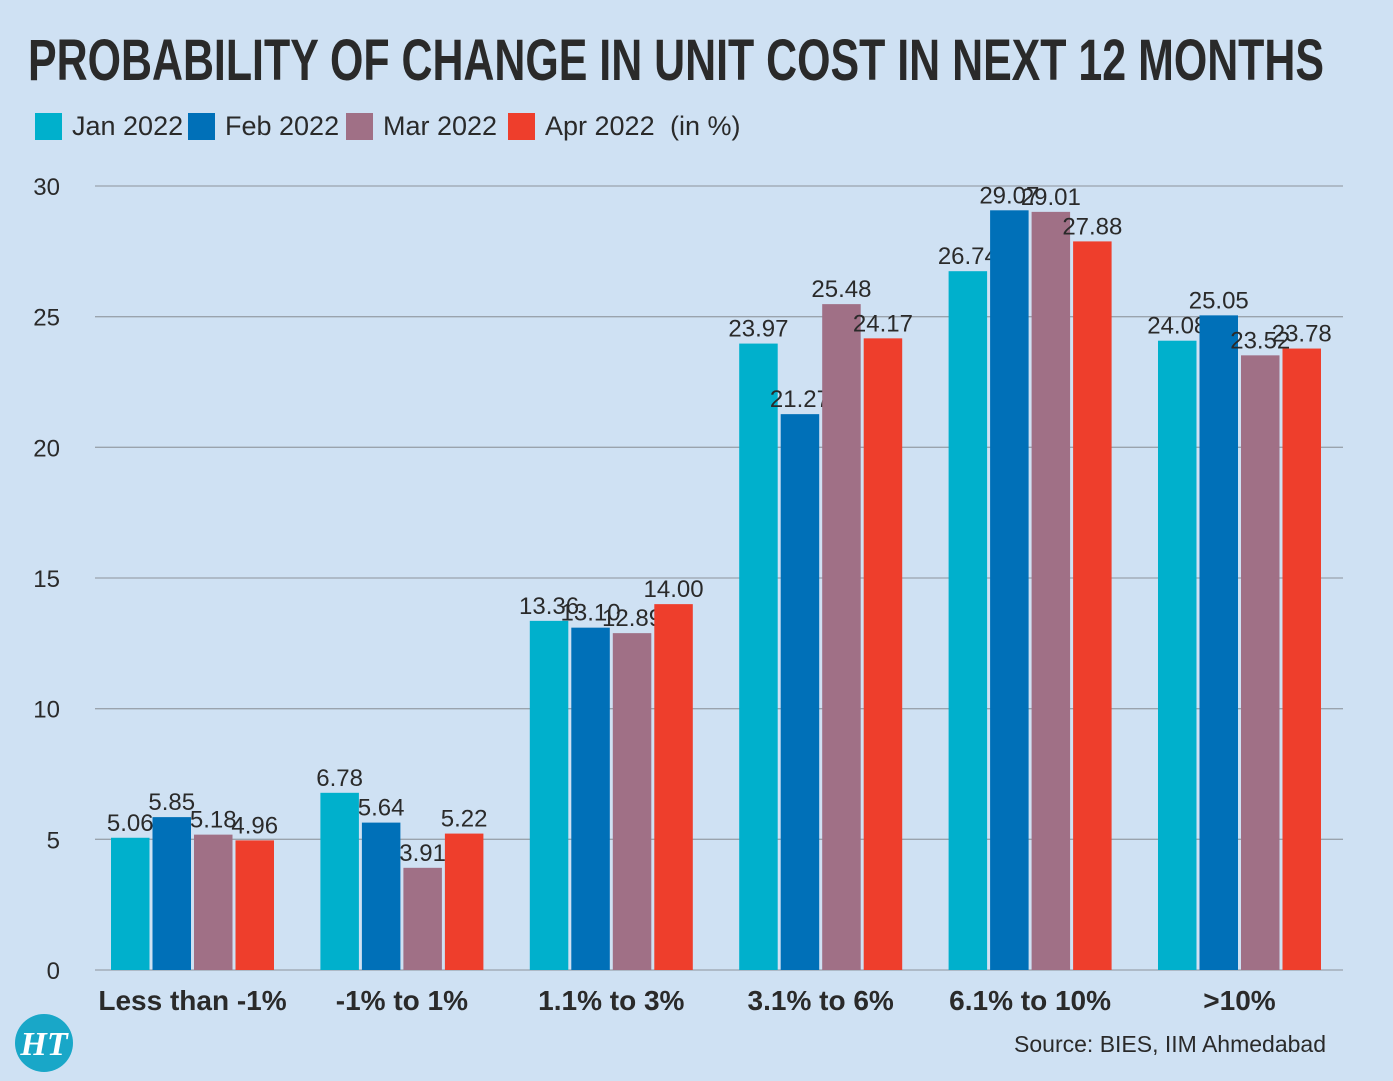 The height and width of the screenshot is (1081, 1393). I want to click on legend: Jan 2022 Feb 2022 Mar 2022 Apr 2022 (in %), so click(388, 126).